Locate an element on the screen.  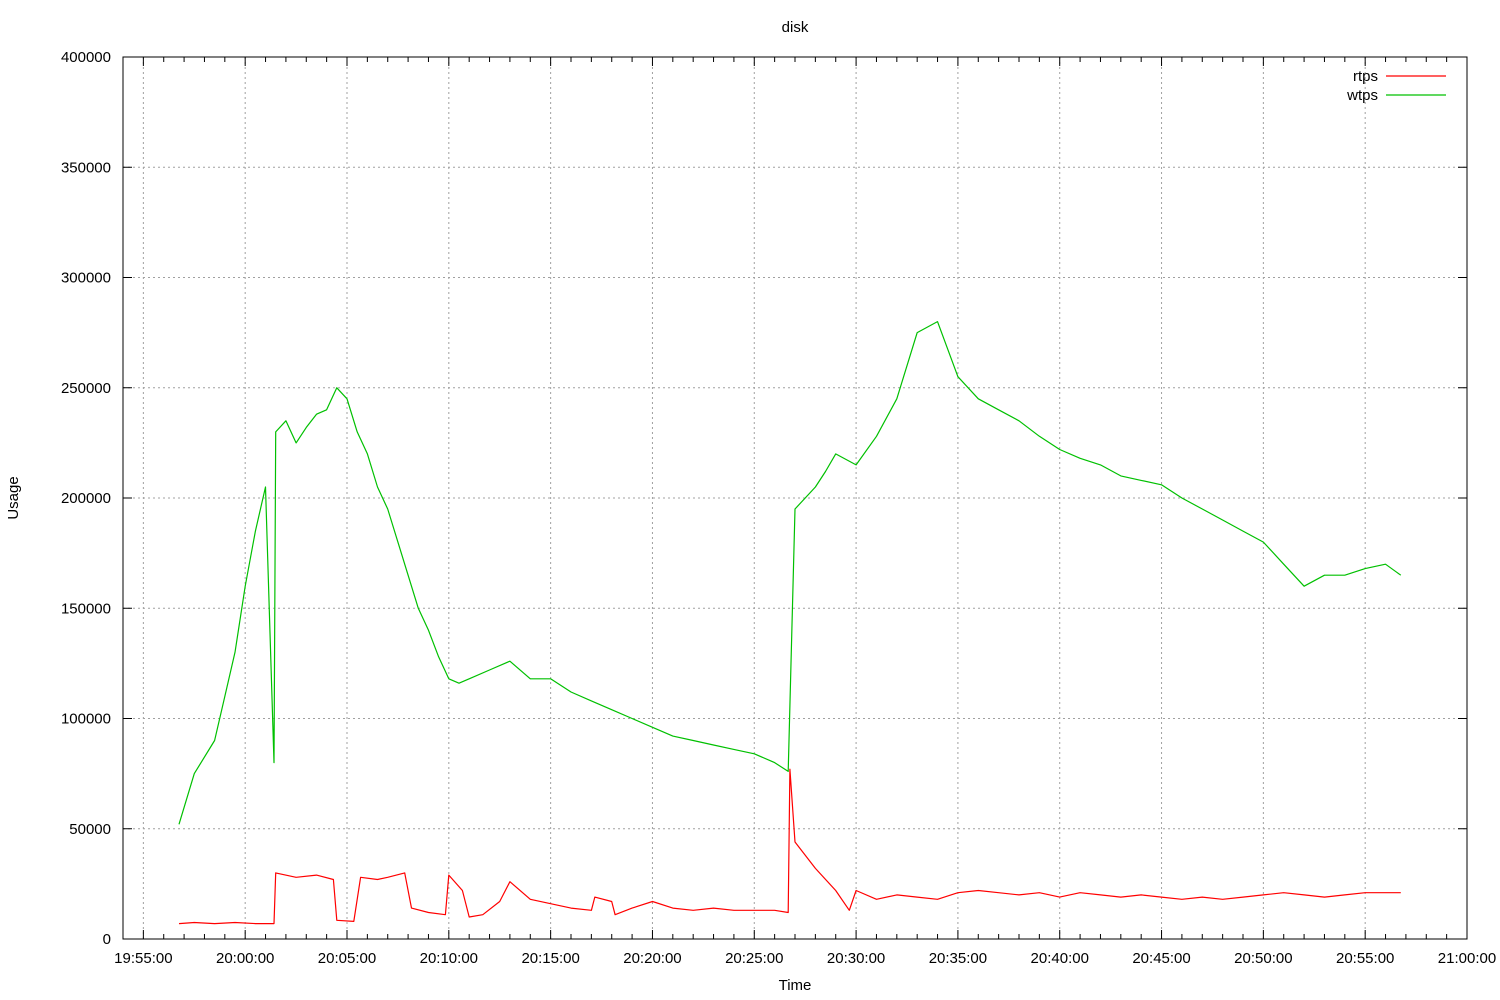
x-tick-label: 21:00:00 is located at coordinates (1467, 958).